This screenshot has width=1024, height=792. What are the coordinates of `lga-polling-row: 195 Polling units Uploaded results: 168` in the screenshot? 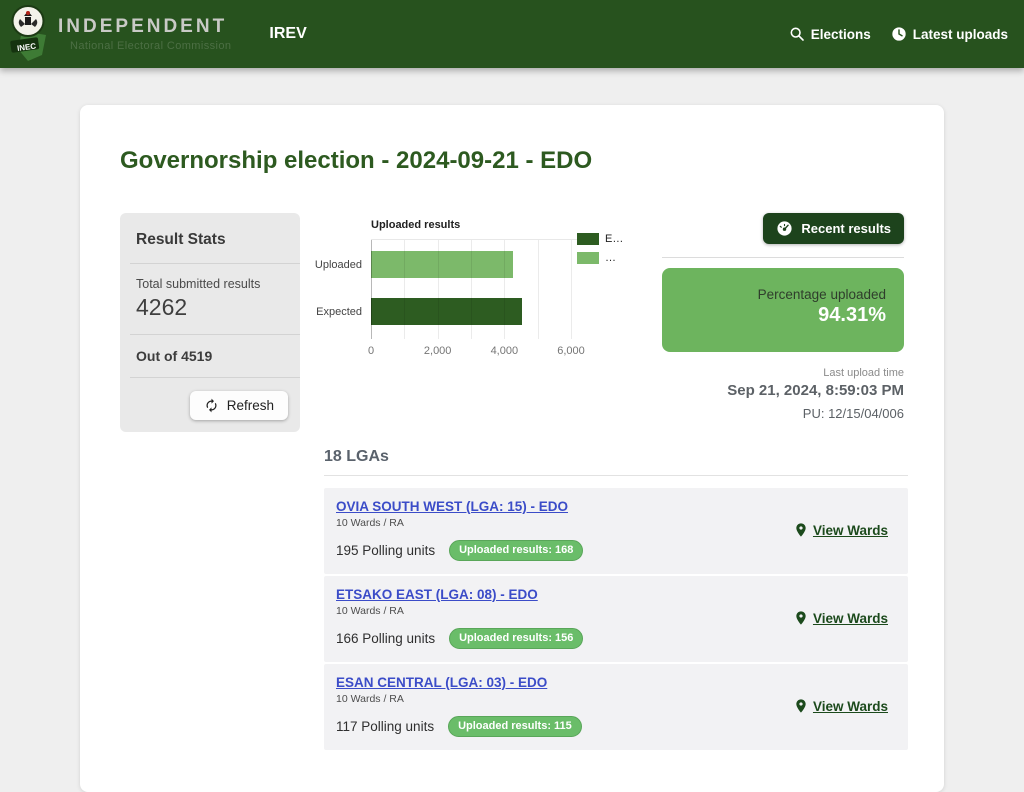 It's located at (460, 550).